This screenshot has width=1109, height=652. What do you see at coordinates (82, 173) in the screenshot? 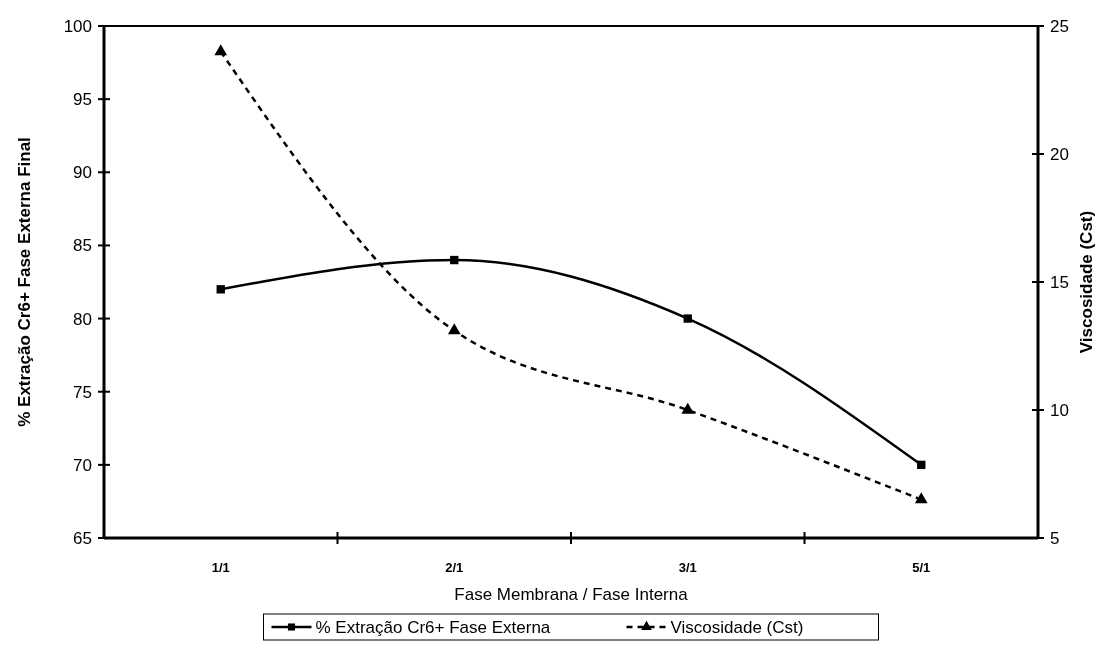
I see `y-tick-label: 90` at bounding box center [82, 173].